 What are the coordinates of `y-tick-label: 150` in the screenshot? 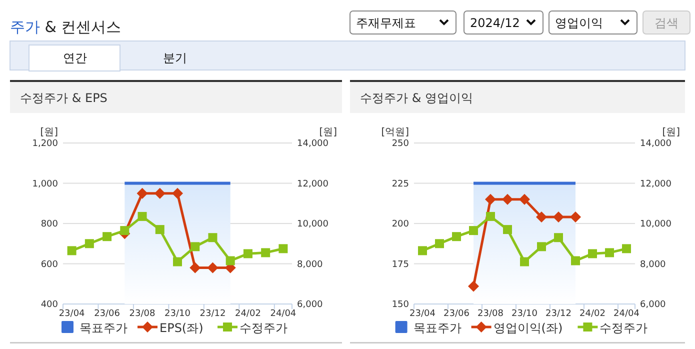 It's located at (401, 305).